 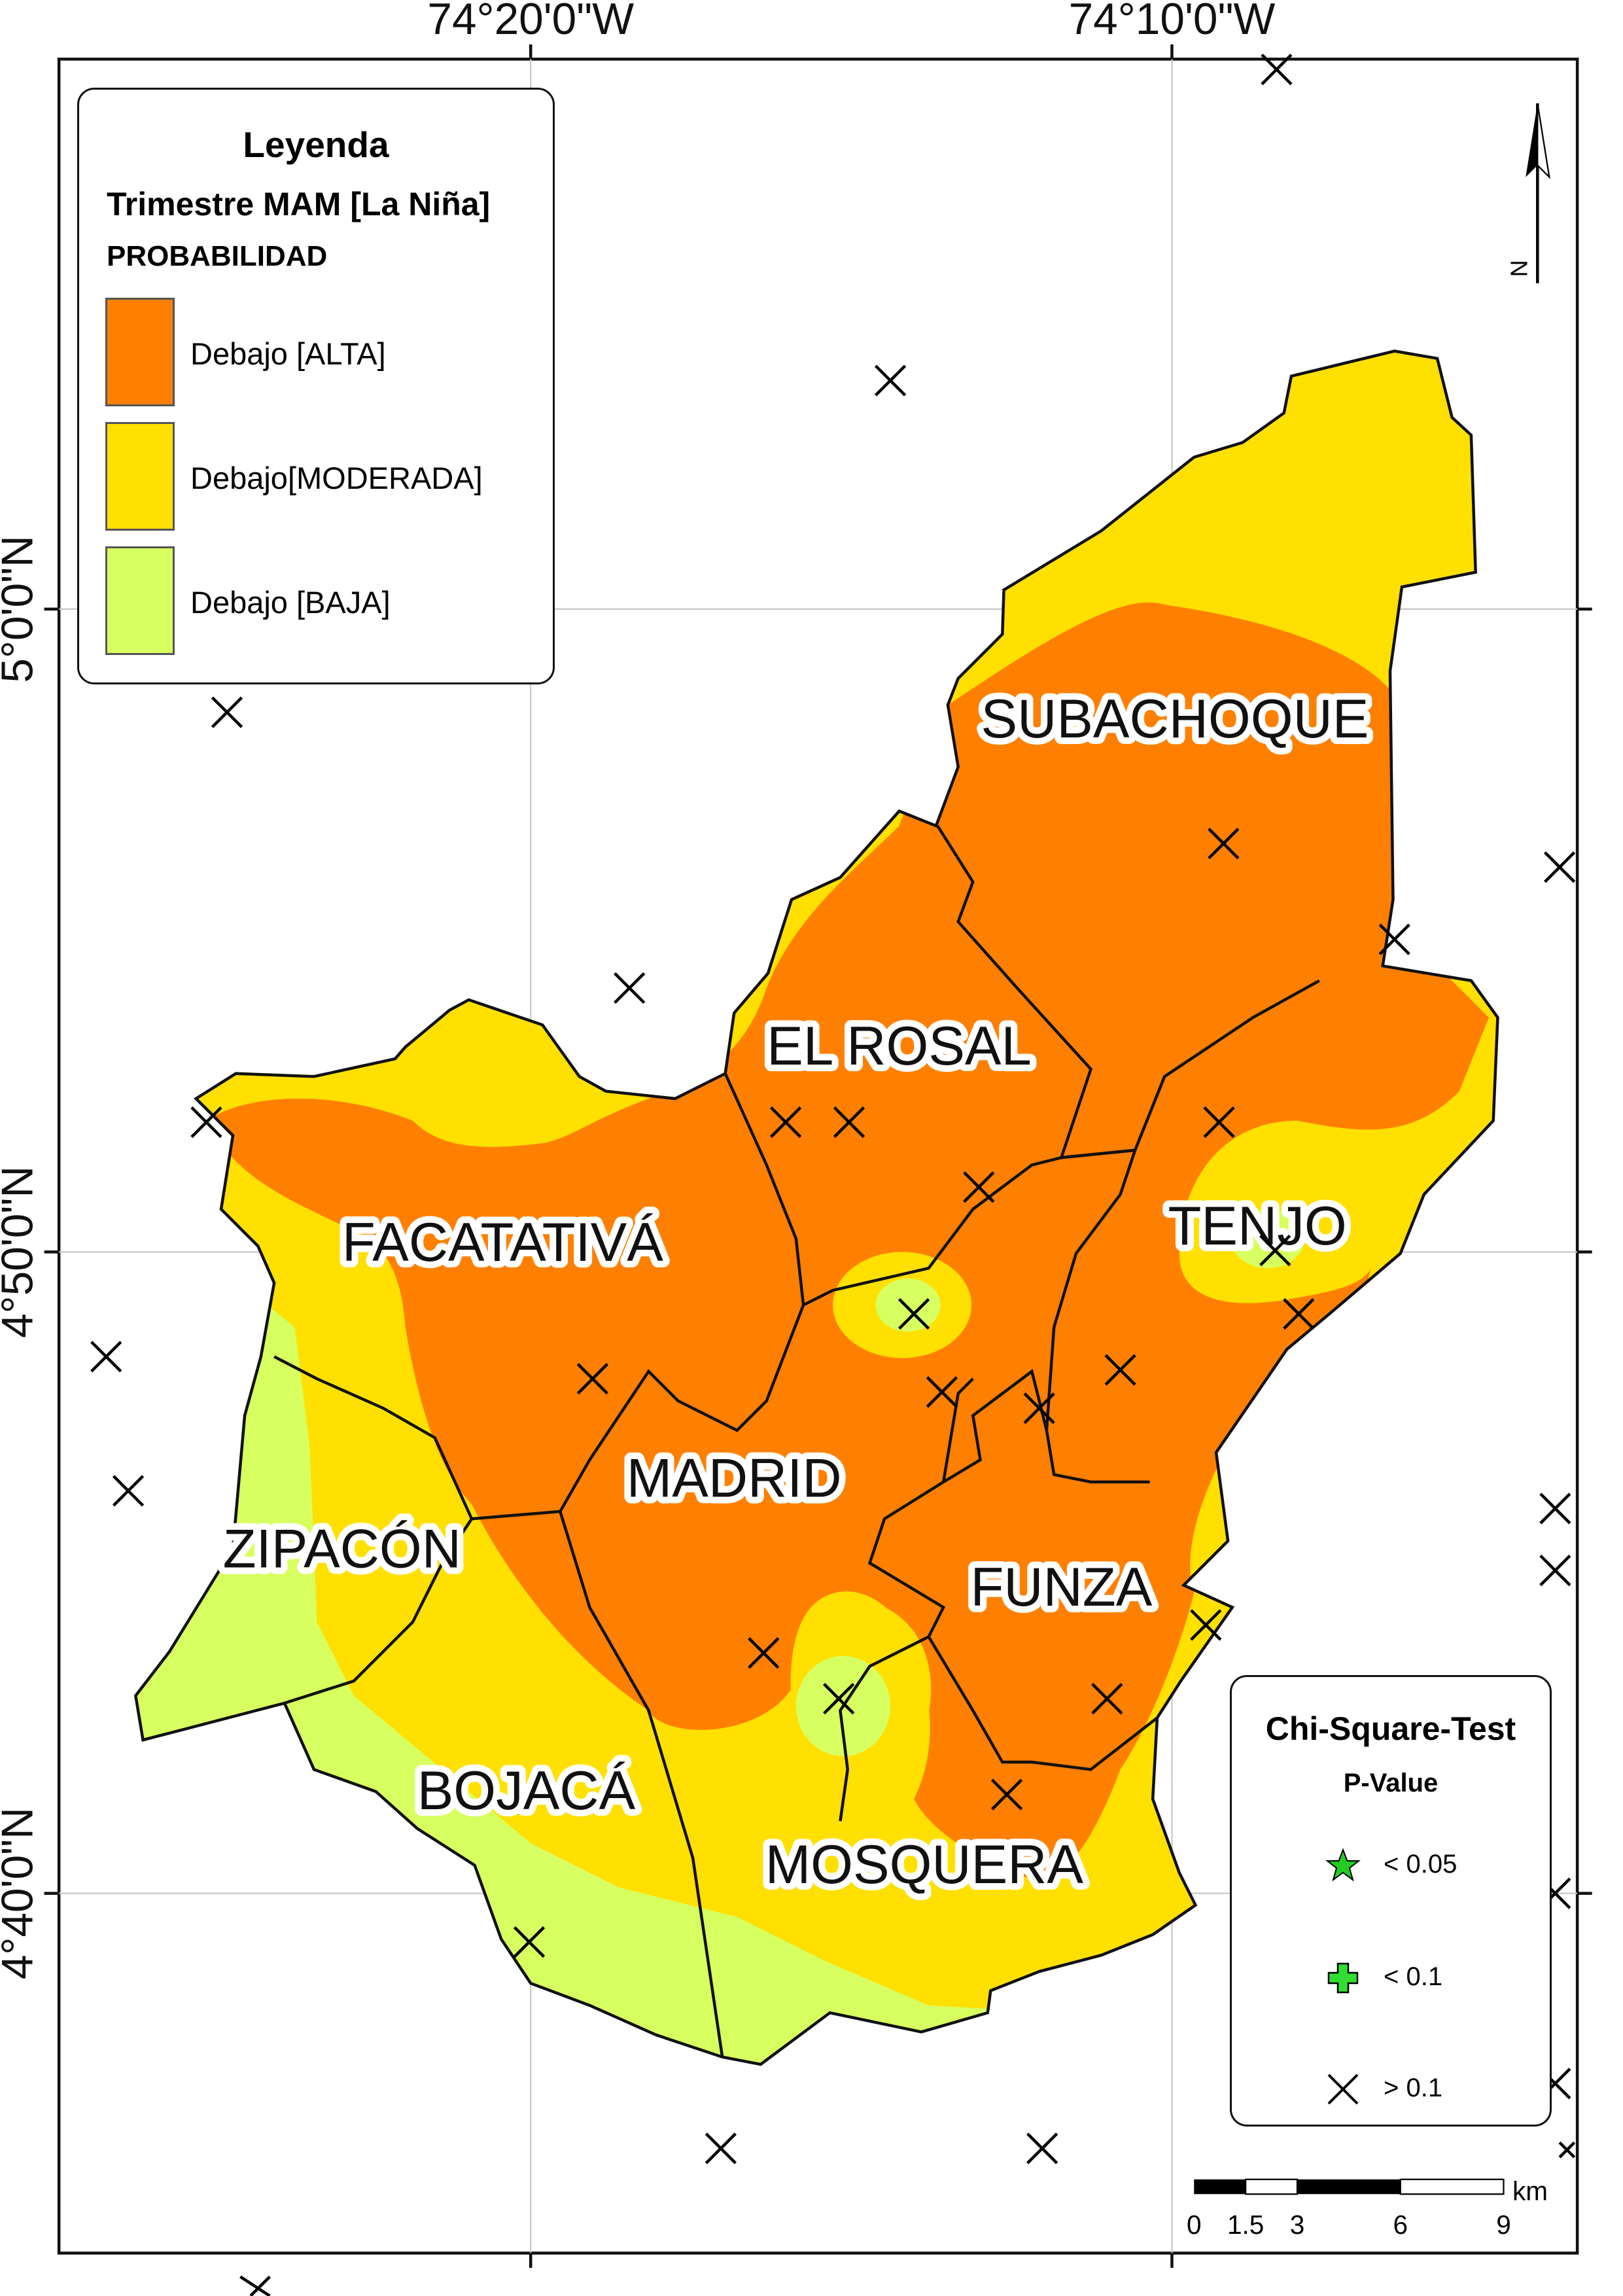 I want to click on lon-label-1: 74°20'0"W, so click(x=530, y=22).